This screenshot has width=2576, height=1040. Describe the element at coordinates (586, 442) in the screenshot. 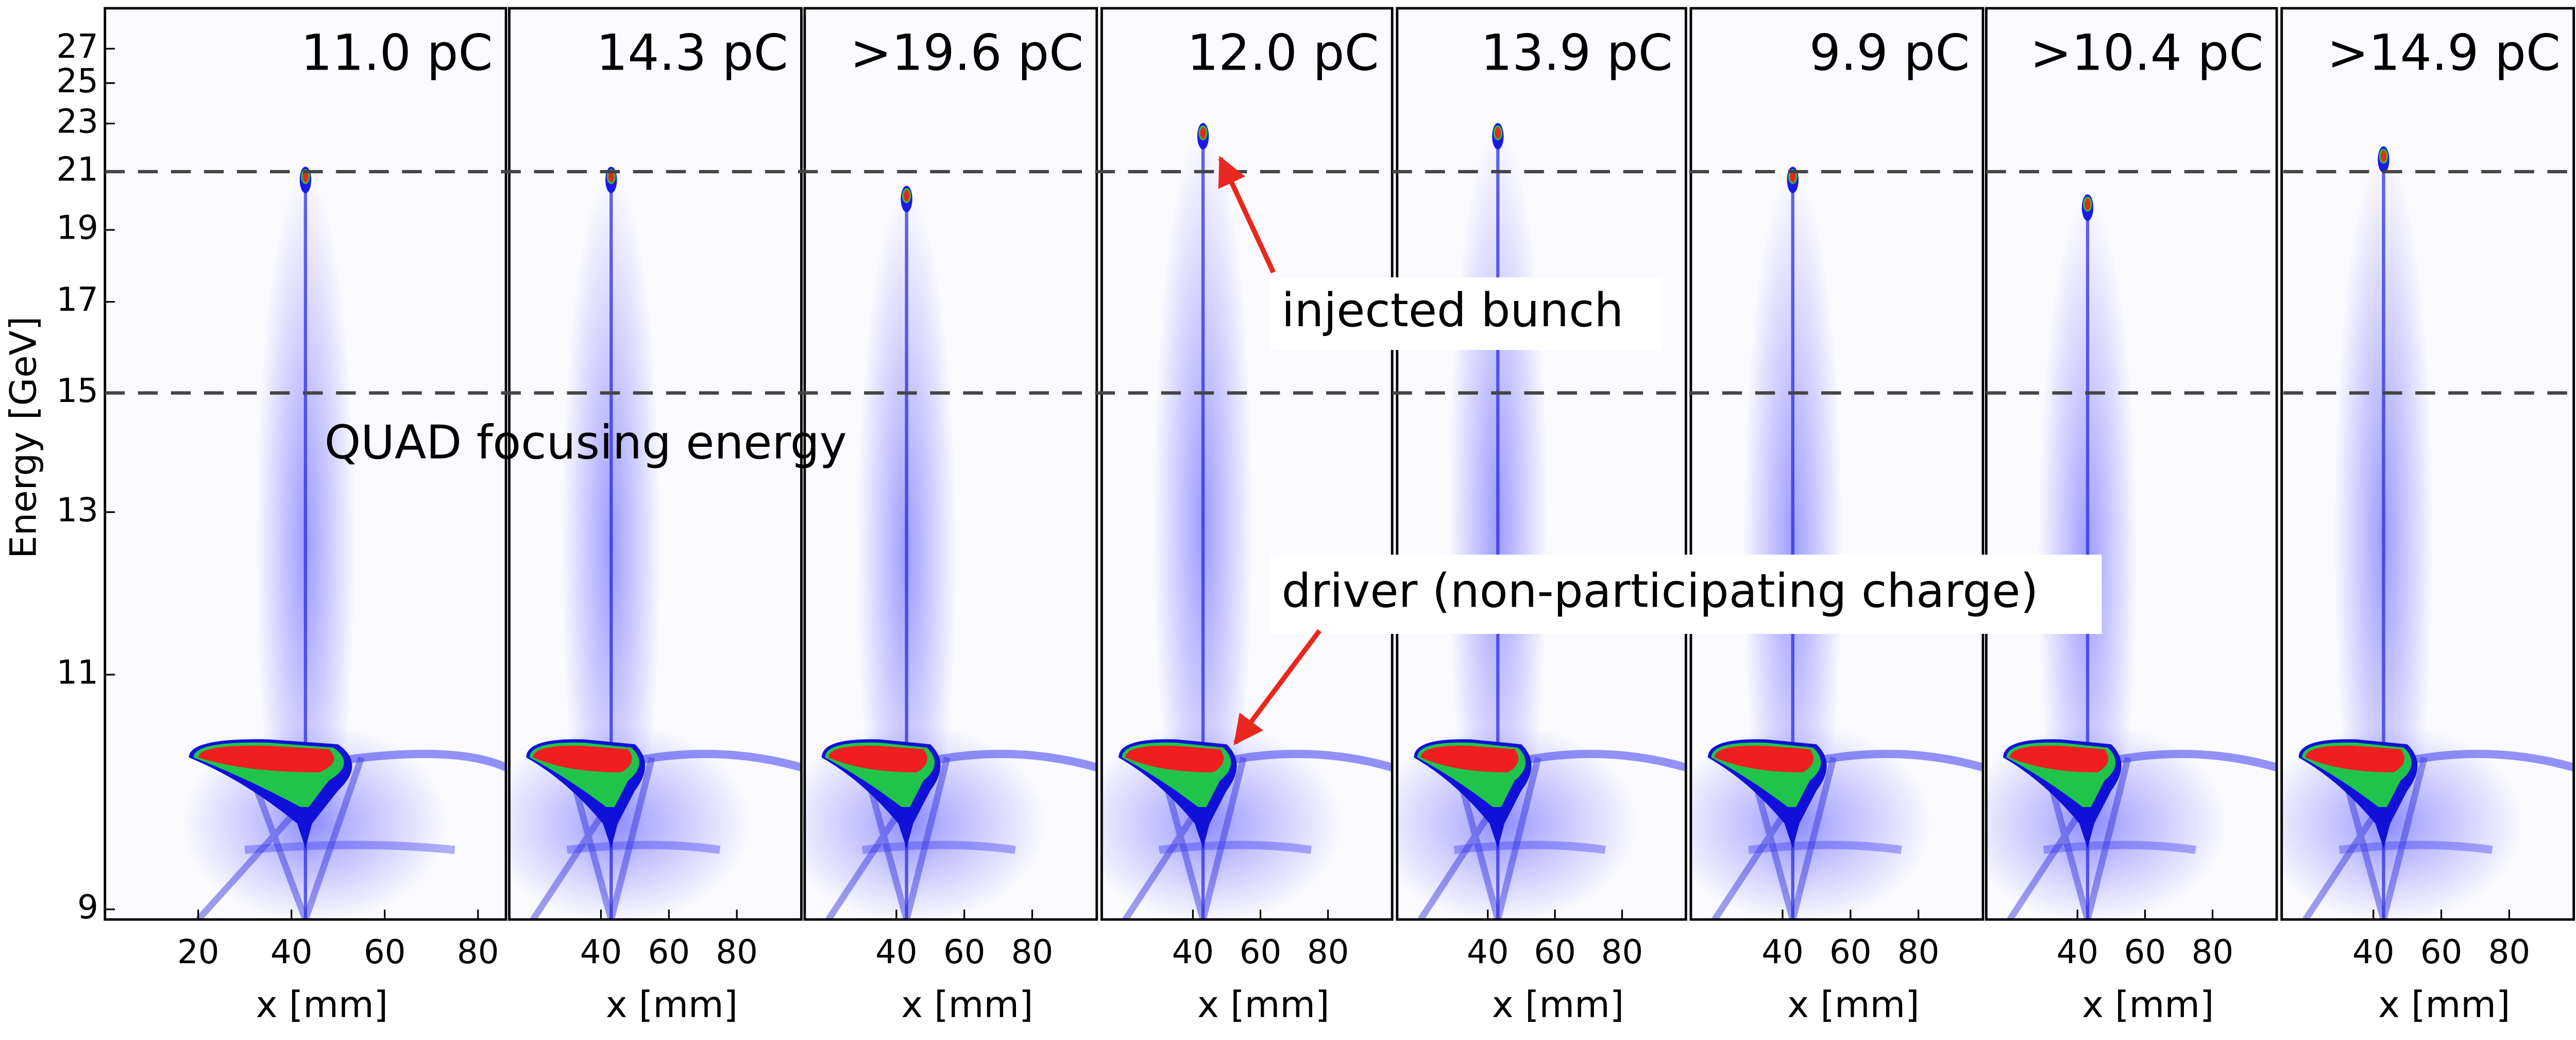

I see `annotation: QUAD focusing energy` at that location.